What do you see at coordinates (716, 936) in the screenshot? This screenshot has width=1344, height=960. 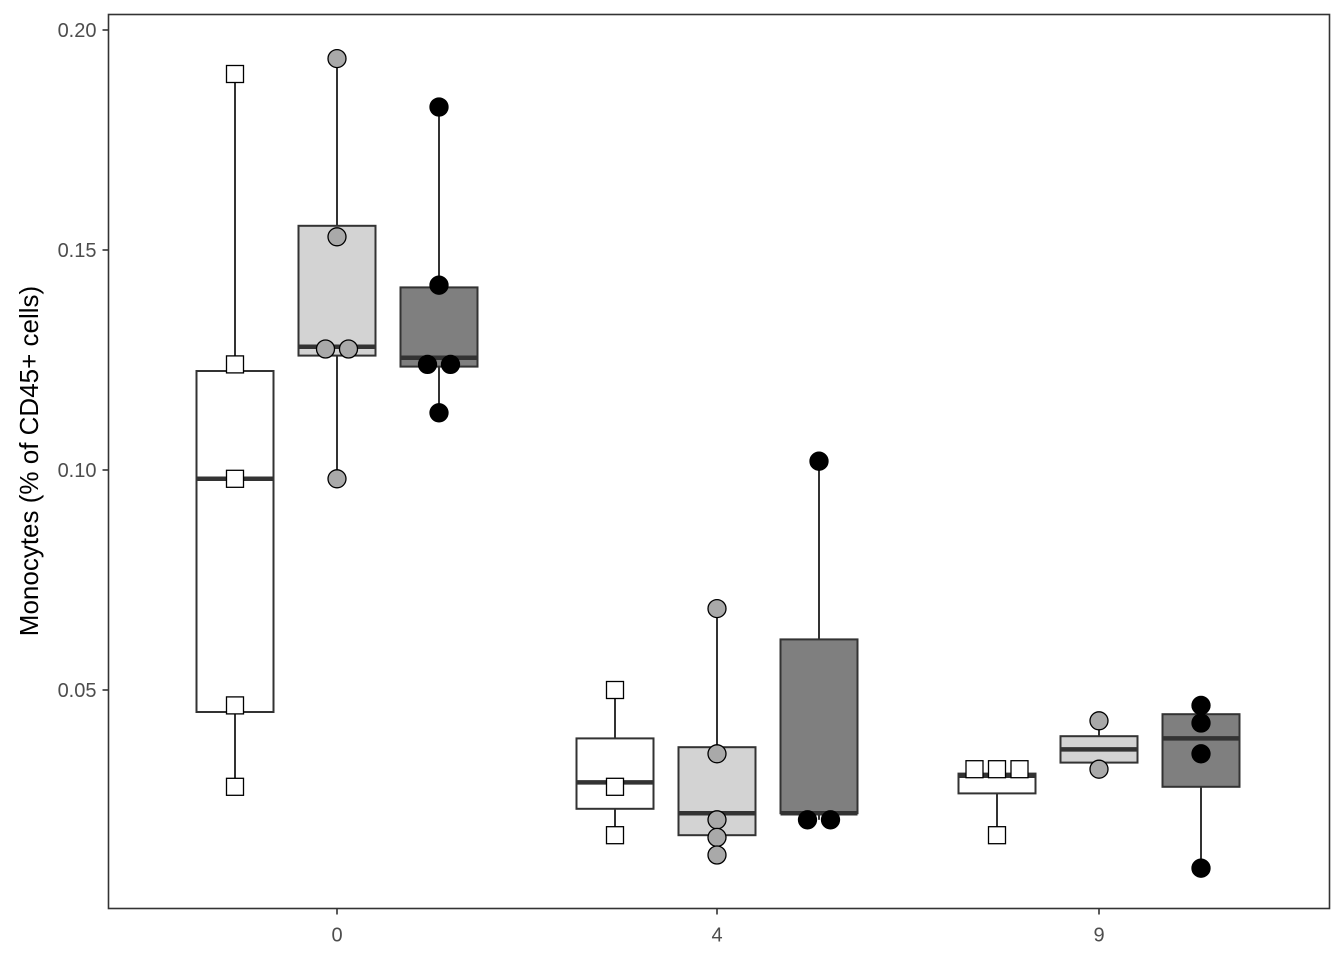 I see `x-tick-label: 4` at bounding box center [716, 936].